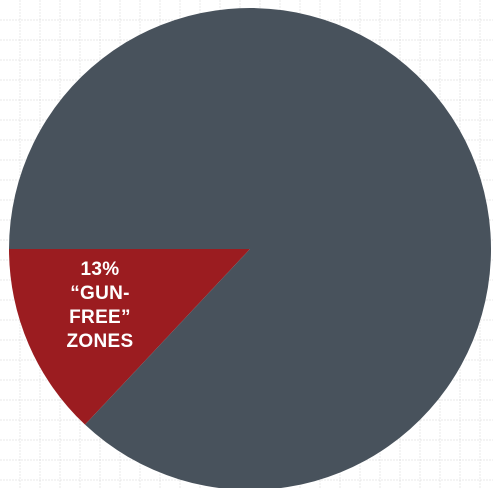  Describe the element at coordinates (100, 341) in the screenshot. I see `slice-label-line-3: ZONES` at that location.